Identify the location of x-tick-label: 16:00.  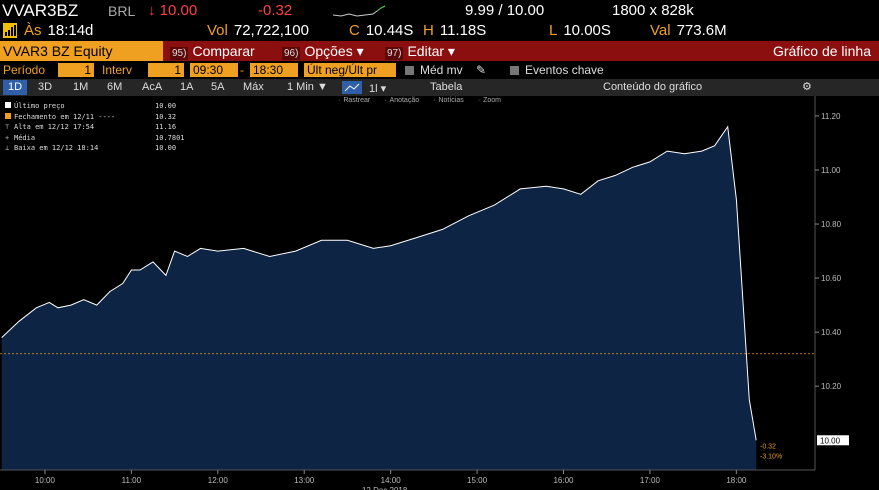
(563, 480).